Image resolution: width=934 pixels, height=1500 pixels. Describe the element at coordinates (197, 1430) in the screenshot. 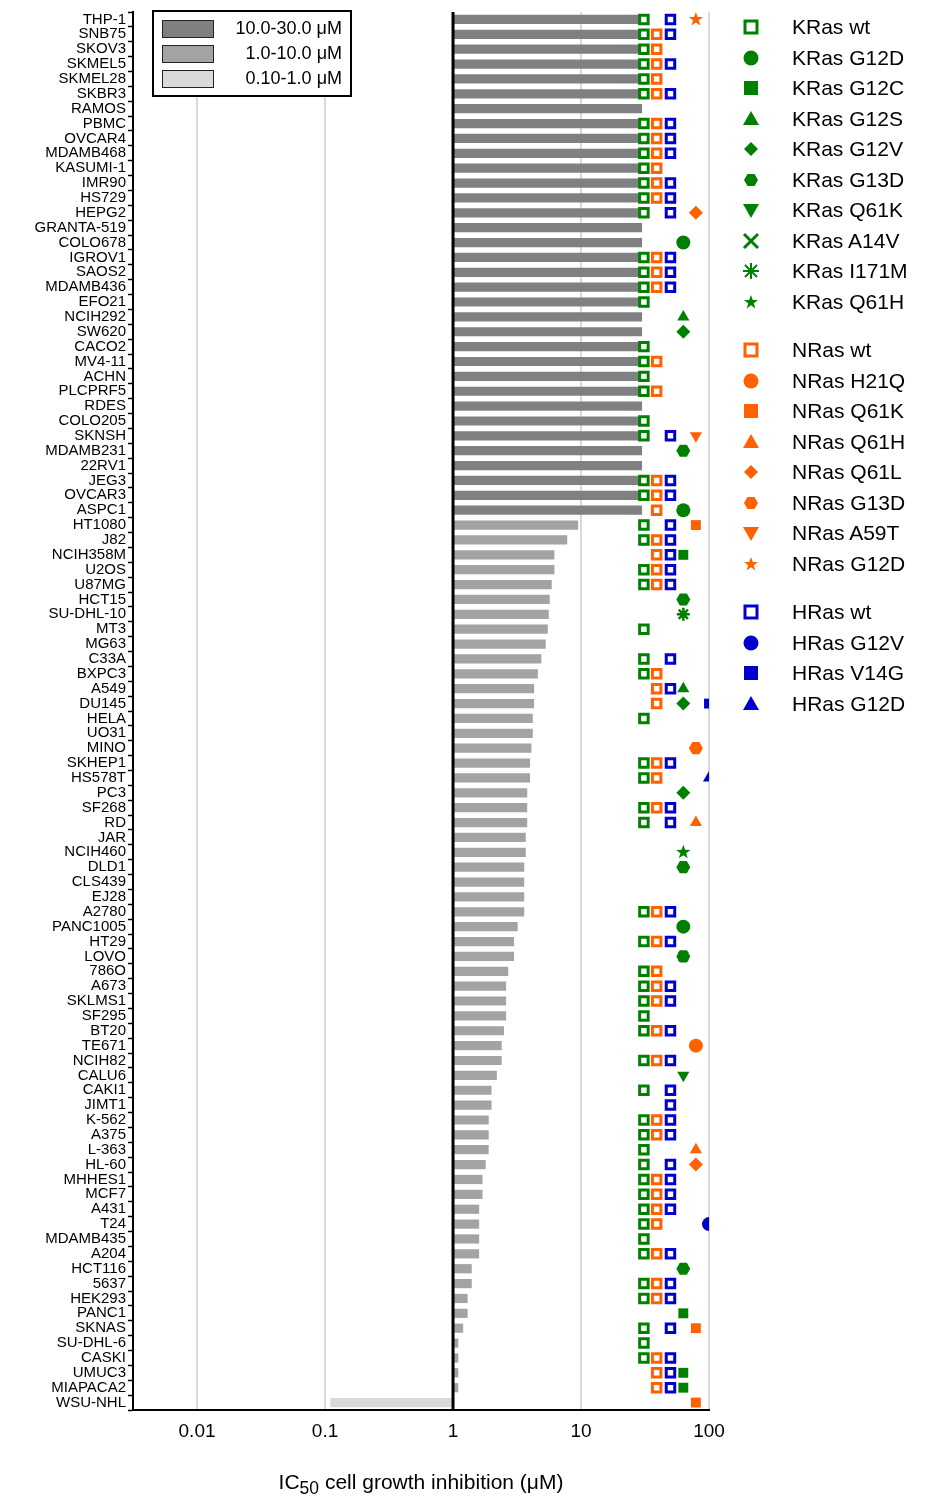

I see `x-tick-label: 0.01` at that location.